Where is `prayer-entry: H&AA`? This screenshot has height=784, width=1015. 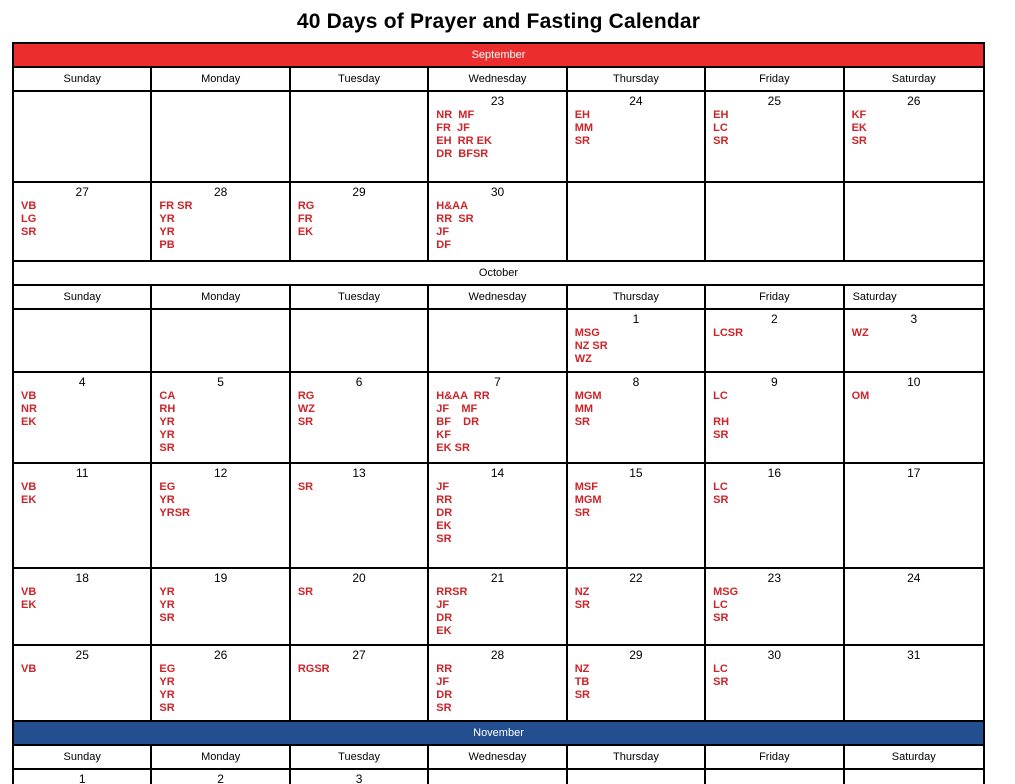
prayer-entry: H&AA is located at coordinates (452, 206).